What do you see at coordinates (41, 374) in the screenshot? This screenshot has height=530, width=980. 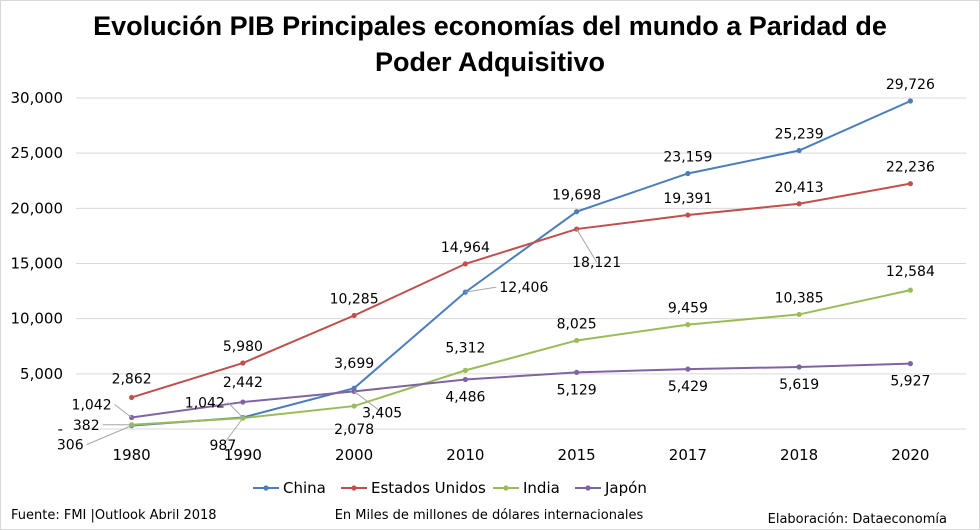 I see `y-tick-label: 5,000` at bounding box center [41, 374].